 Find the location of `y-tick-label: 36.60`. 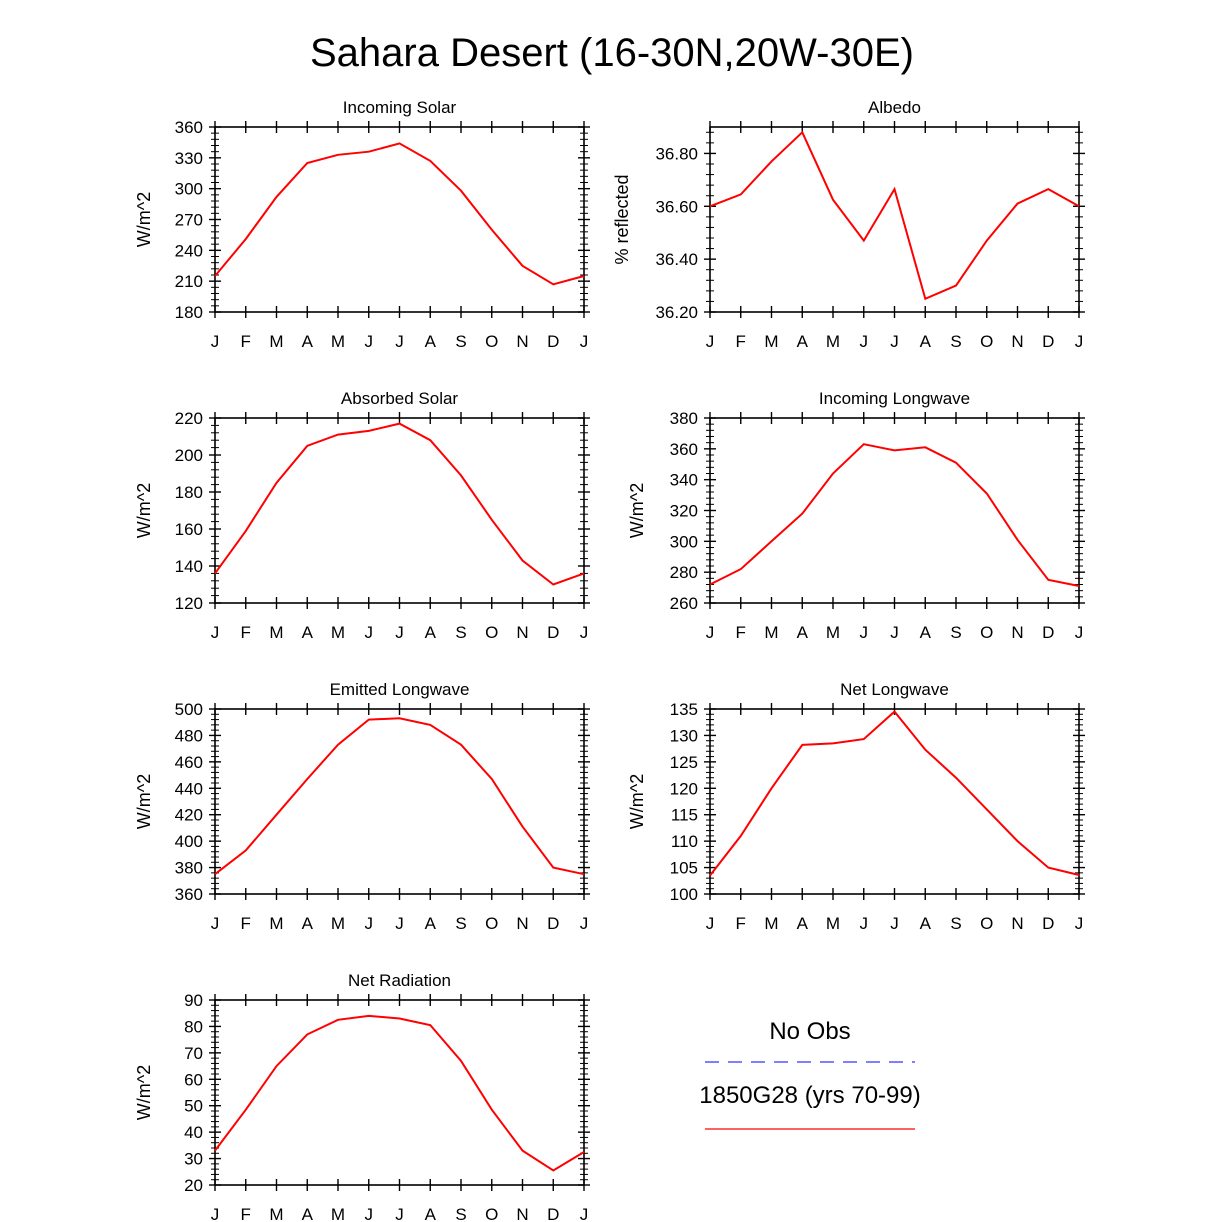

y-tick-label: 36.60 is located at coordinates (676, 206).